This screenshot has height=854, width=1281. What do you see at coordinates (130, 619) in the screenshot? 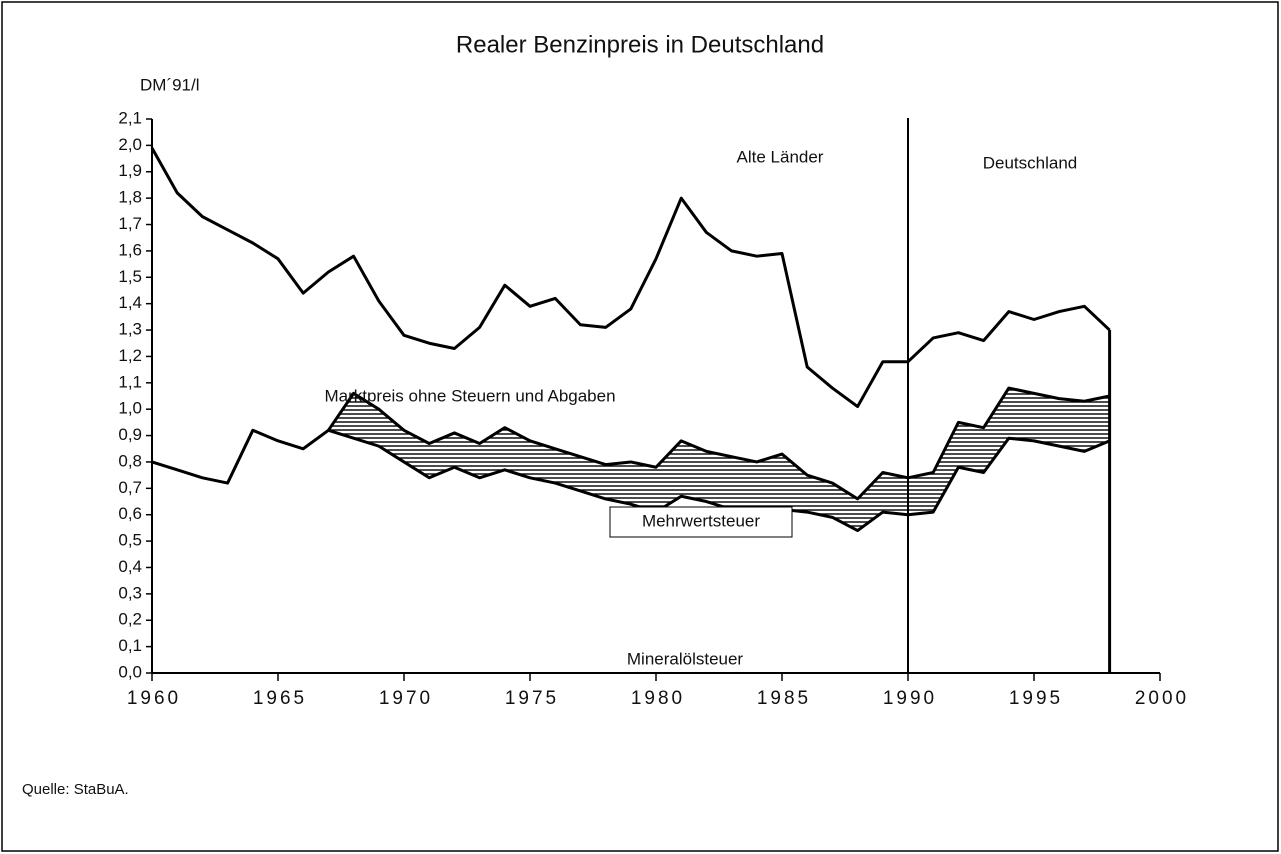
I see `y-tick-label: 0,2` at bounding box center [130, 619].